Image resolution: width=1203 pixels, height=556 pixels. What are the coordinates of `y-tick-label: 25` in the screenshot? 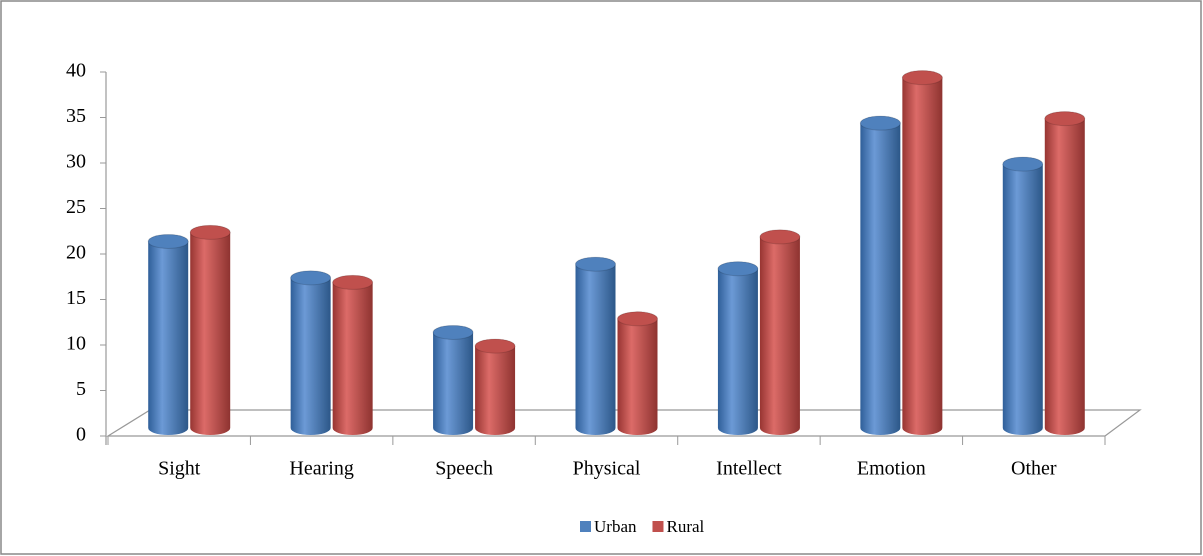 It's located at (76, 207).